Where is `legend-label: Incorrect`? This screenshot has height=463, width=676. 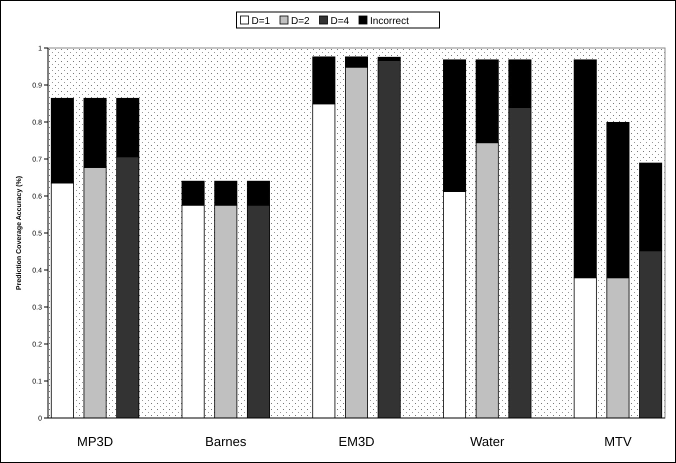
legend-label: Incorrect is located at coordinates (390, 21).